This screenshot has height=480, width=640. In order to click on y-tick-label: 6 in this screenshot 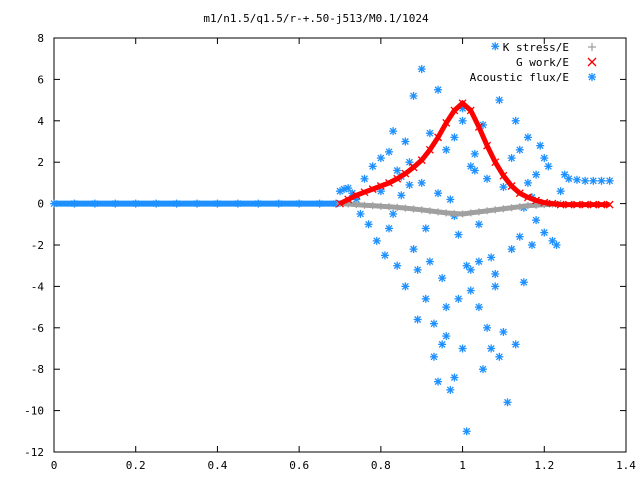, I will do `click(40, 79)`.